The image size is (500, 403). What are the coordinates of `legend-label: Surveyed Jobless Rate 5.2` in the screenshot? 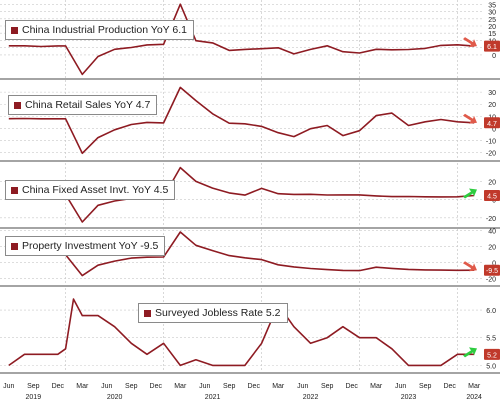 It's located at (218, 313).